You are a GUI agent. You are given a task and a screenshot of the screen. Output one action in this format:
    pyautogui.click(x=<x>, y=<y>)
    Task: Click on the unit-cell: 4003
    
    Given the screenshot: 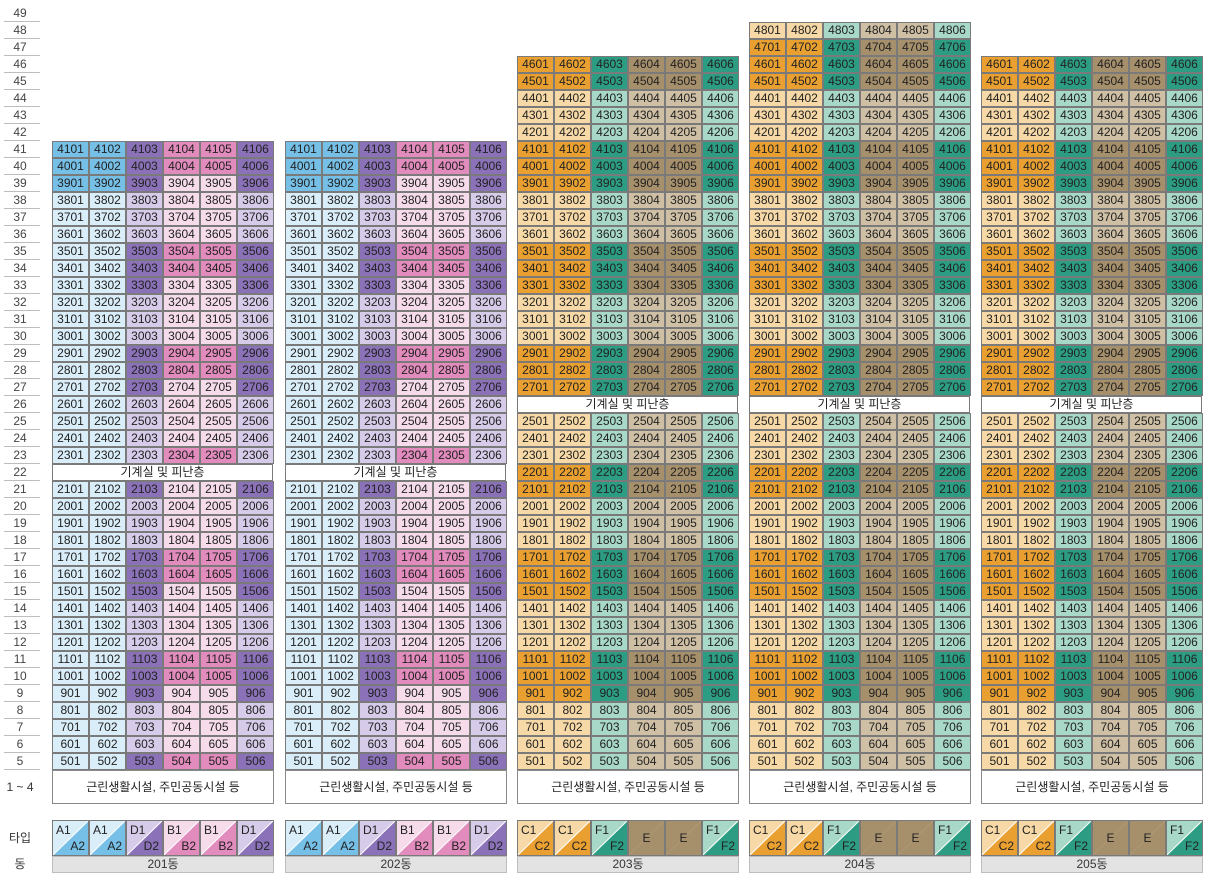 What is the action you would take?
    pyautogui.click(x=609, y=166)
    